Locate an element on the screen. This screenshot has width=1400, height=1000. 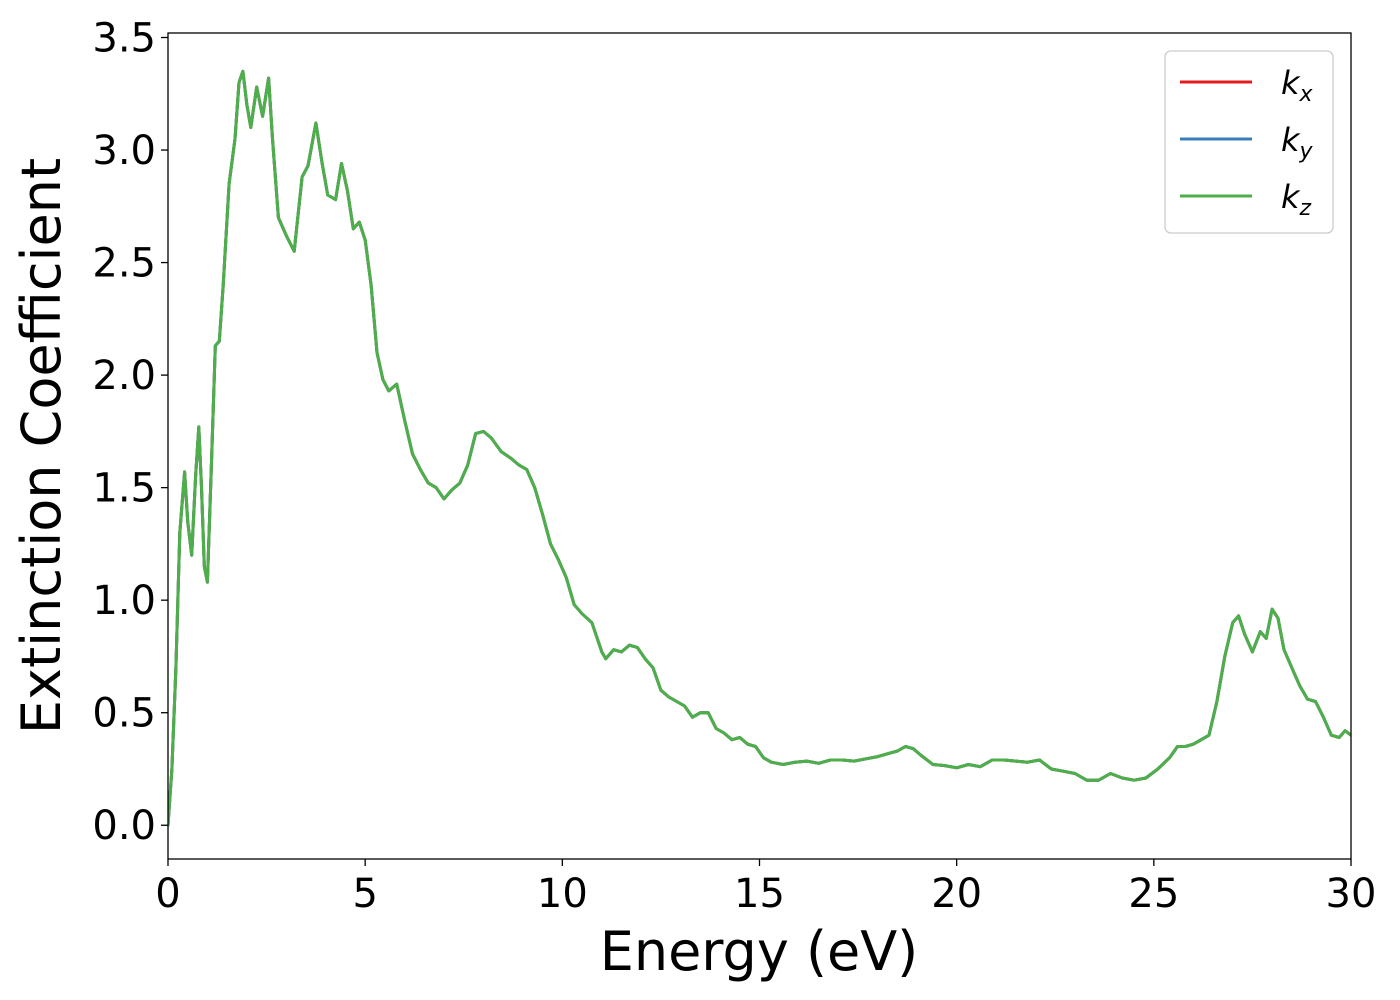
x-tick-label: 30 is located at coordinates (1351, 894).